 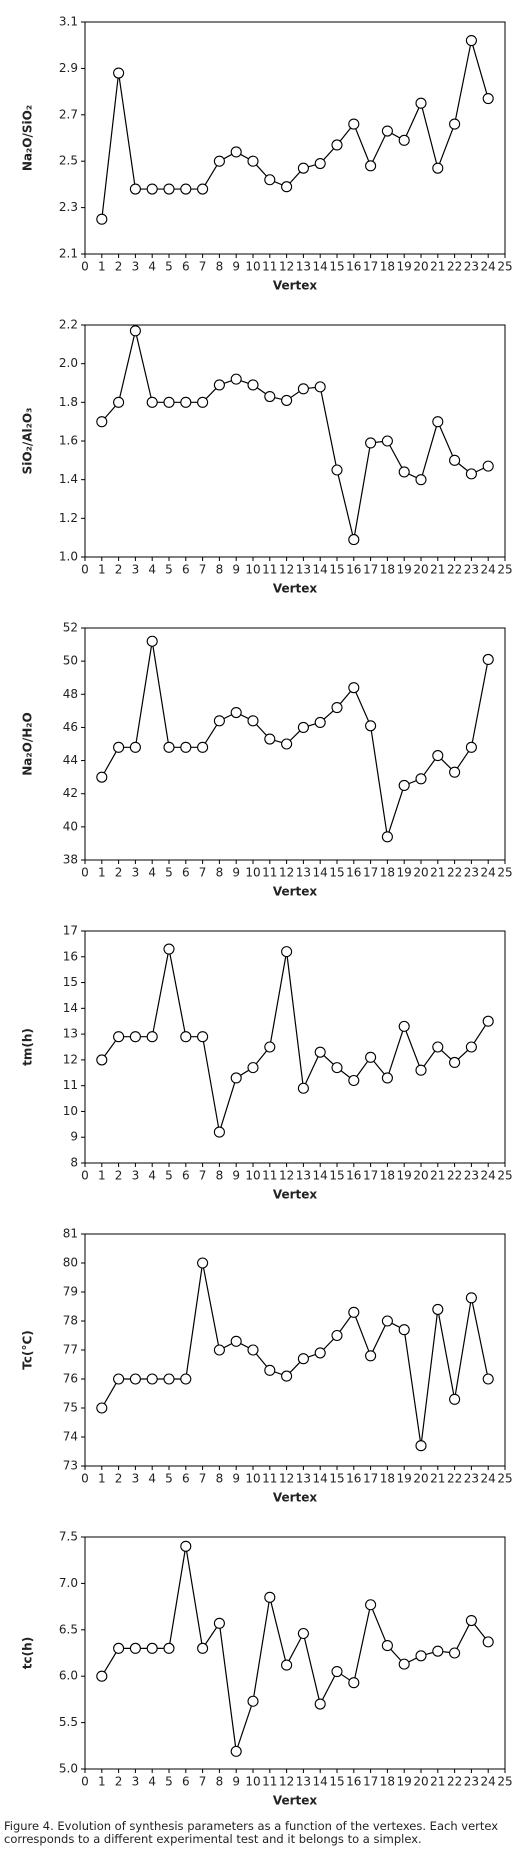 What do you see at coordinates (420, 267) in the screenshot?
I see `x-tick-label: 20` at bounding box center [420, 267].